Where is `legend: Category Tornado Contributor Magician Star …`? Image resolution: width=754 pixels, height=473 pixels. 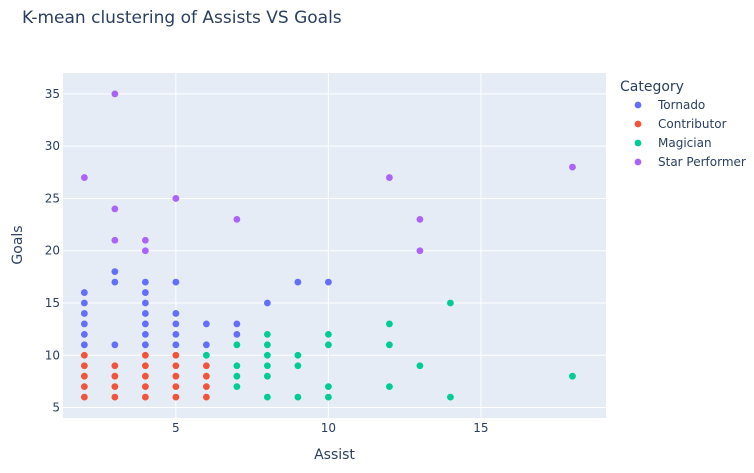
legend: Category Tornado Contributor Magician Star … is located at coordinates (683, 124).